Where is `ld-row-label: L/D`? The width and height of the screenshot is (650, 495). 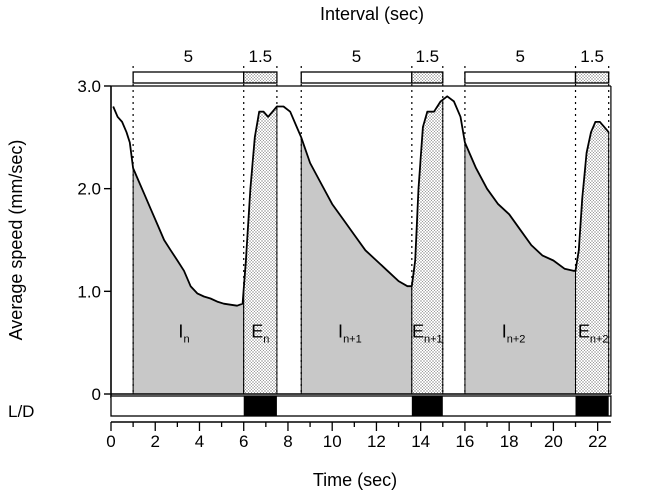
ld-row-label: L/D is located at coordinates (21, 411).